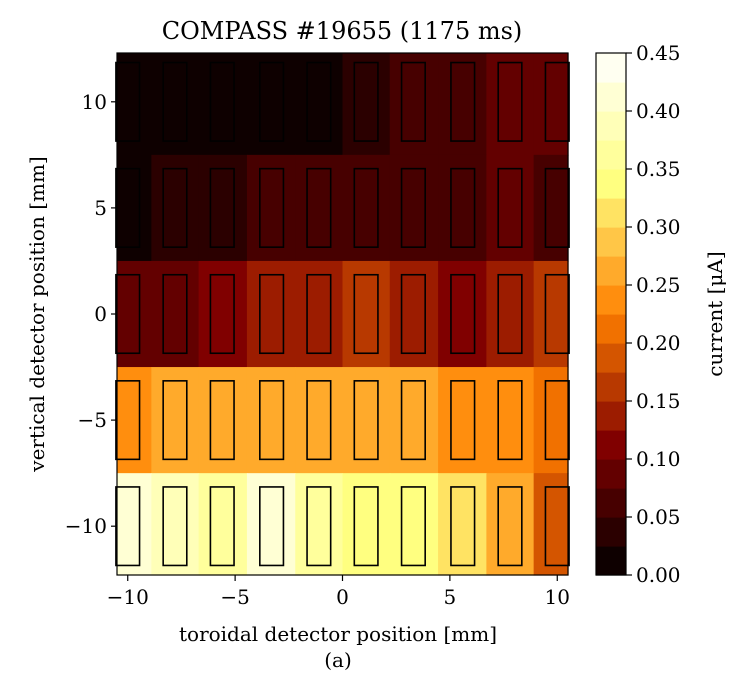 This screenshot has width=747, height=693. Describe the element at coordinates (37, 314) in the screenshot. I see `y-axis-label: vertical detector position [mm]` at that location.